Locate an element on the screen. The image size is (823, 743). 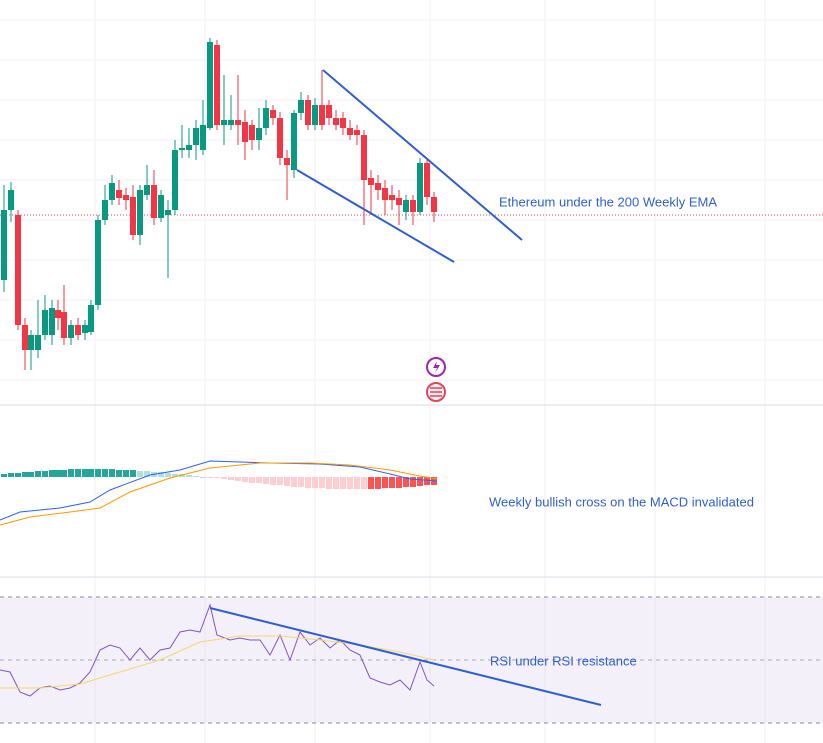
macd is located at coordinates (219, 493).